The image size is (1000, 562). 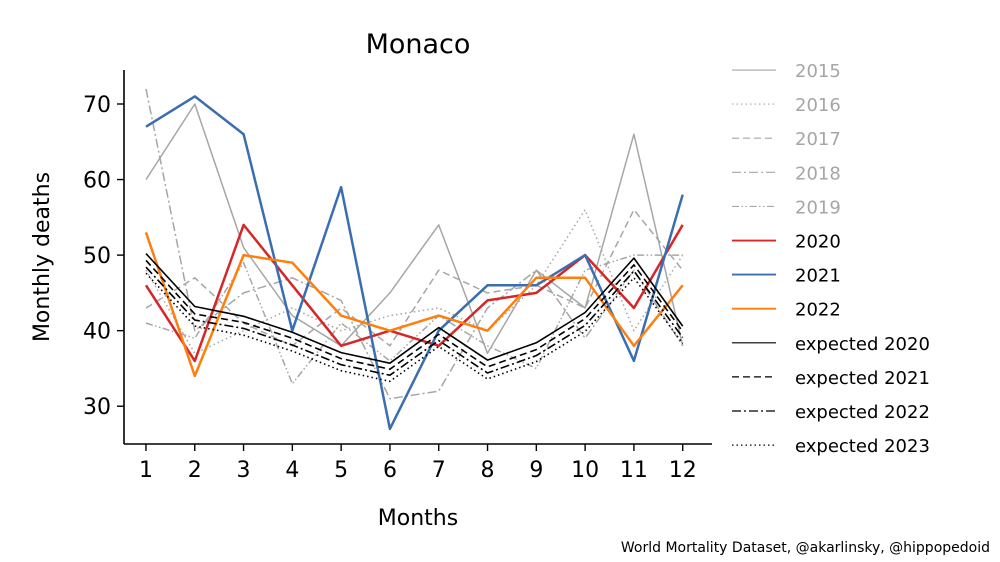 I want to click on series-line-2020, so click(x=414, y=293).